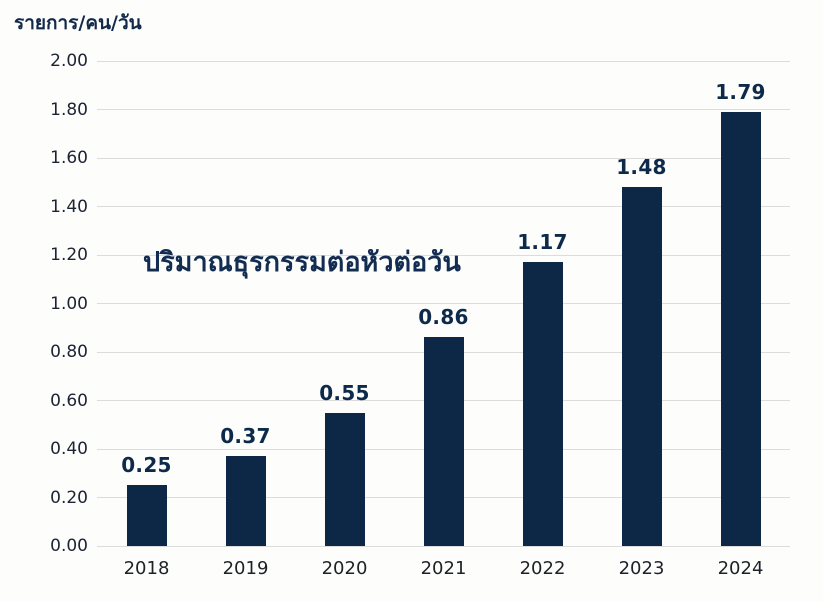 The width and height of the screenshot is (823, 601). I want to click on y-tick-label: 1.60, so click(69, 158).